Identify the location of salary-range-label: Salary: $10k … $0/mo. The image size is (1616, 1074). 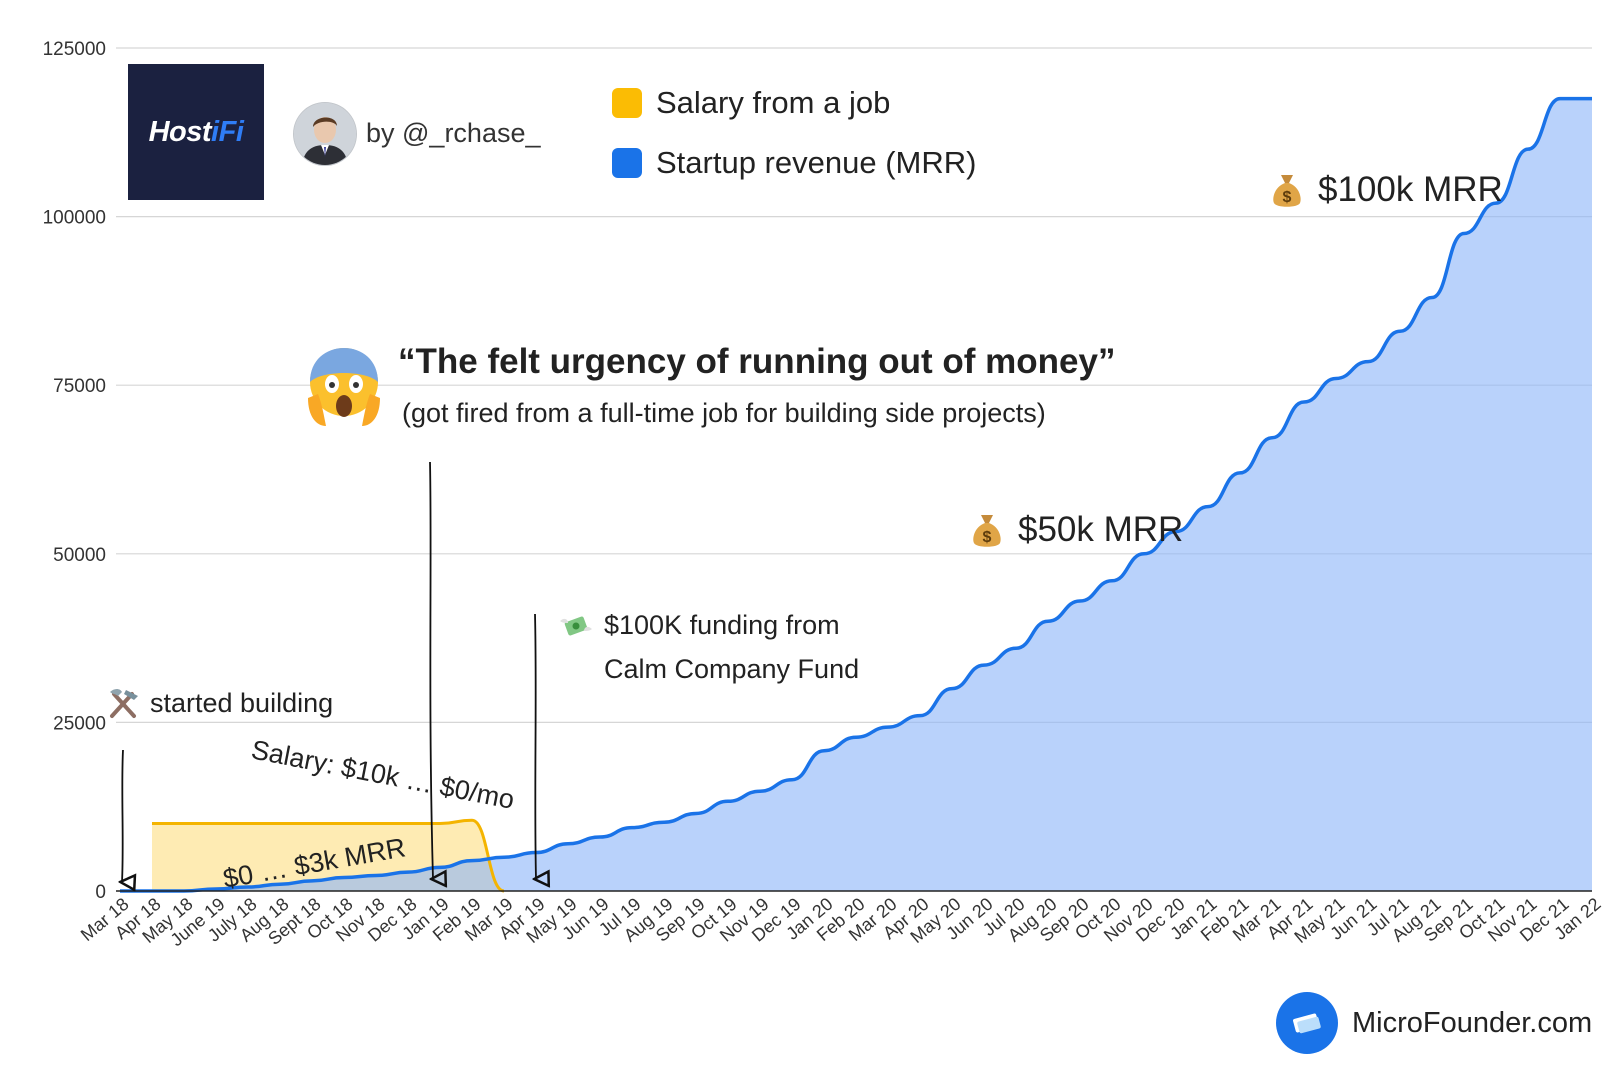
(383, 774).